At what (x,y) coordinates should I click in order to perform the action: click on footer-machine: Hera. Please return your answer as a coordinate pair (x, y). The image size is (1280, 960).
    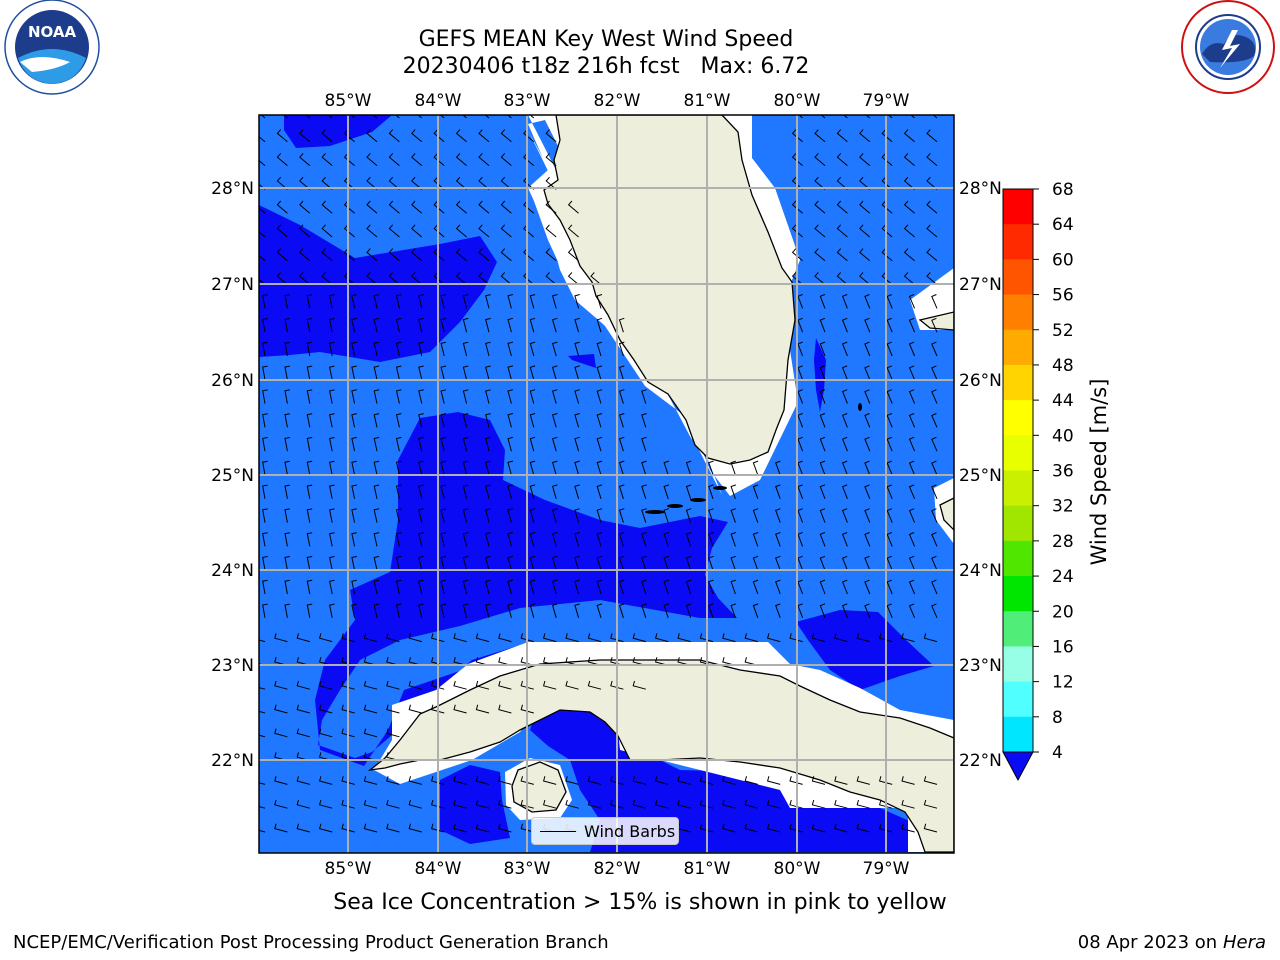
    Looking at the image, I should click on (1244, 942).